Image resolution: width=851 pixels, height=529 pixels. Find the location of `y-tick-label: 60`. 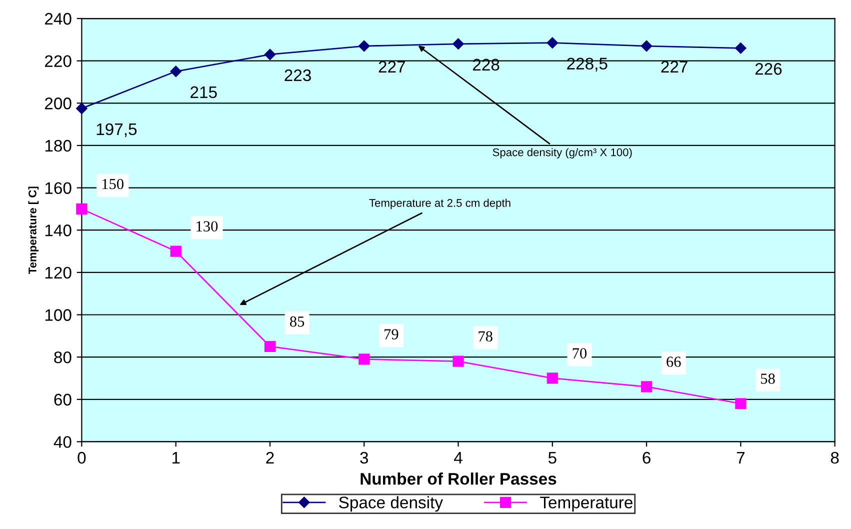

y-tick-label: 60 is located at coordinates (63, 400).